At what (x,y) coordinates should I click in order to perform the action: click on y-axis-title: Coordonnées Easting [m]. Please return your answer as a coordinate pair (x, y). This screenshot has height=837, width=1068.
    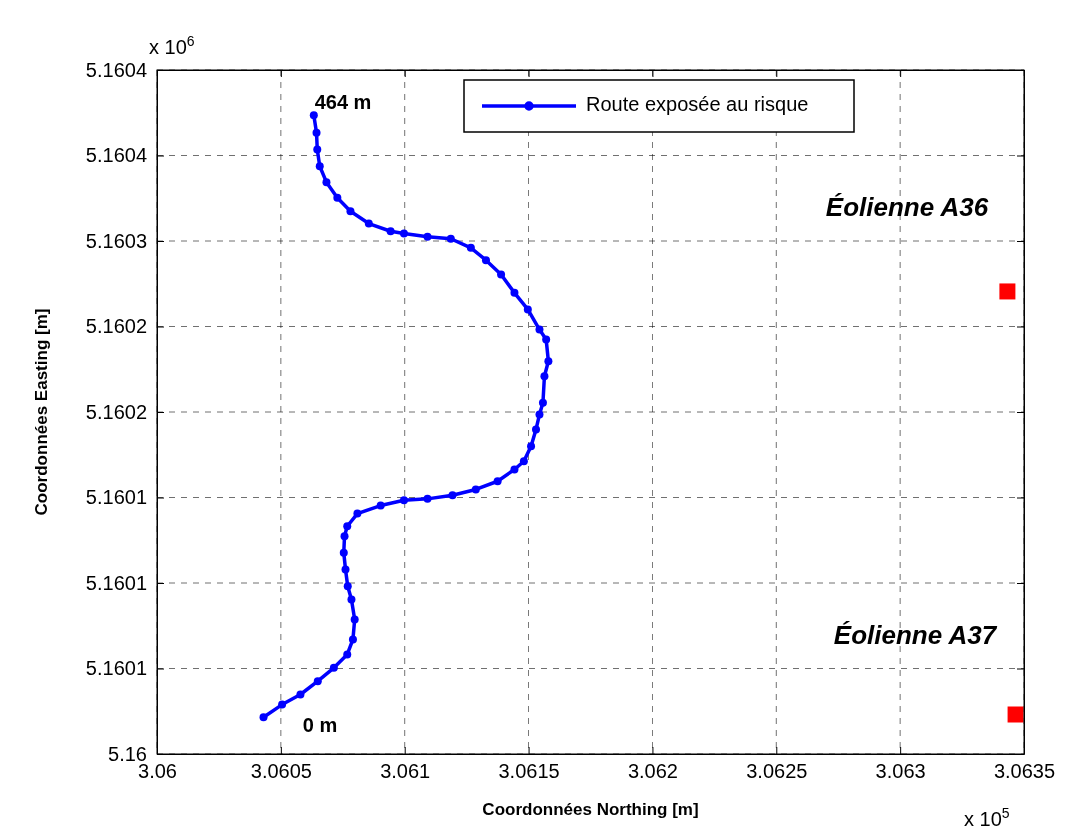
    Looking at the image, I should click on (41, 412).